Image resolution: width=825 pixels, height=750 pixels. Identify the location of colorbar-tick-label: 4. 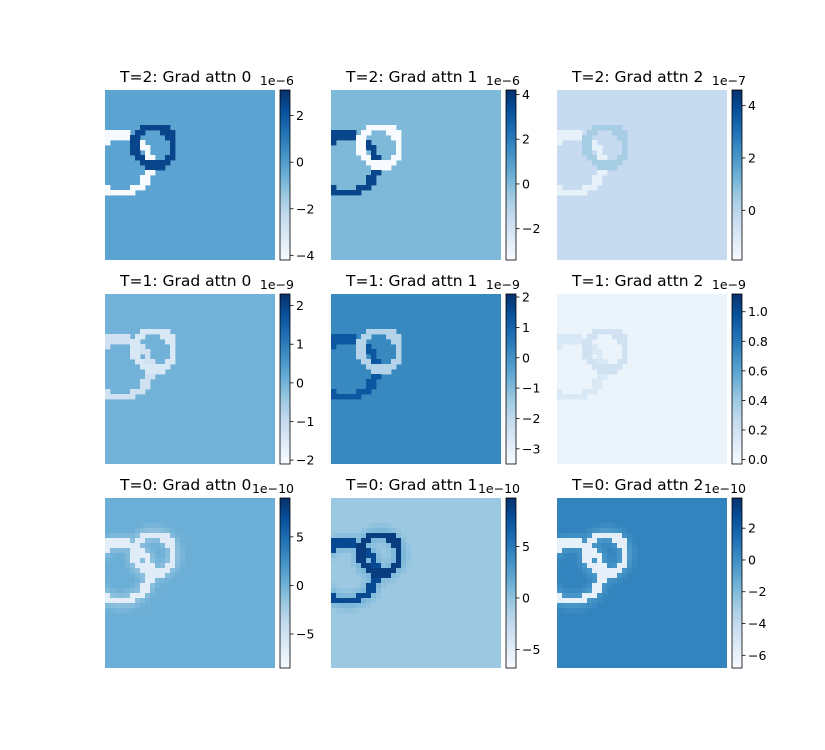
(752, 105).